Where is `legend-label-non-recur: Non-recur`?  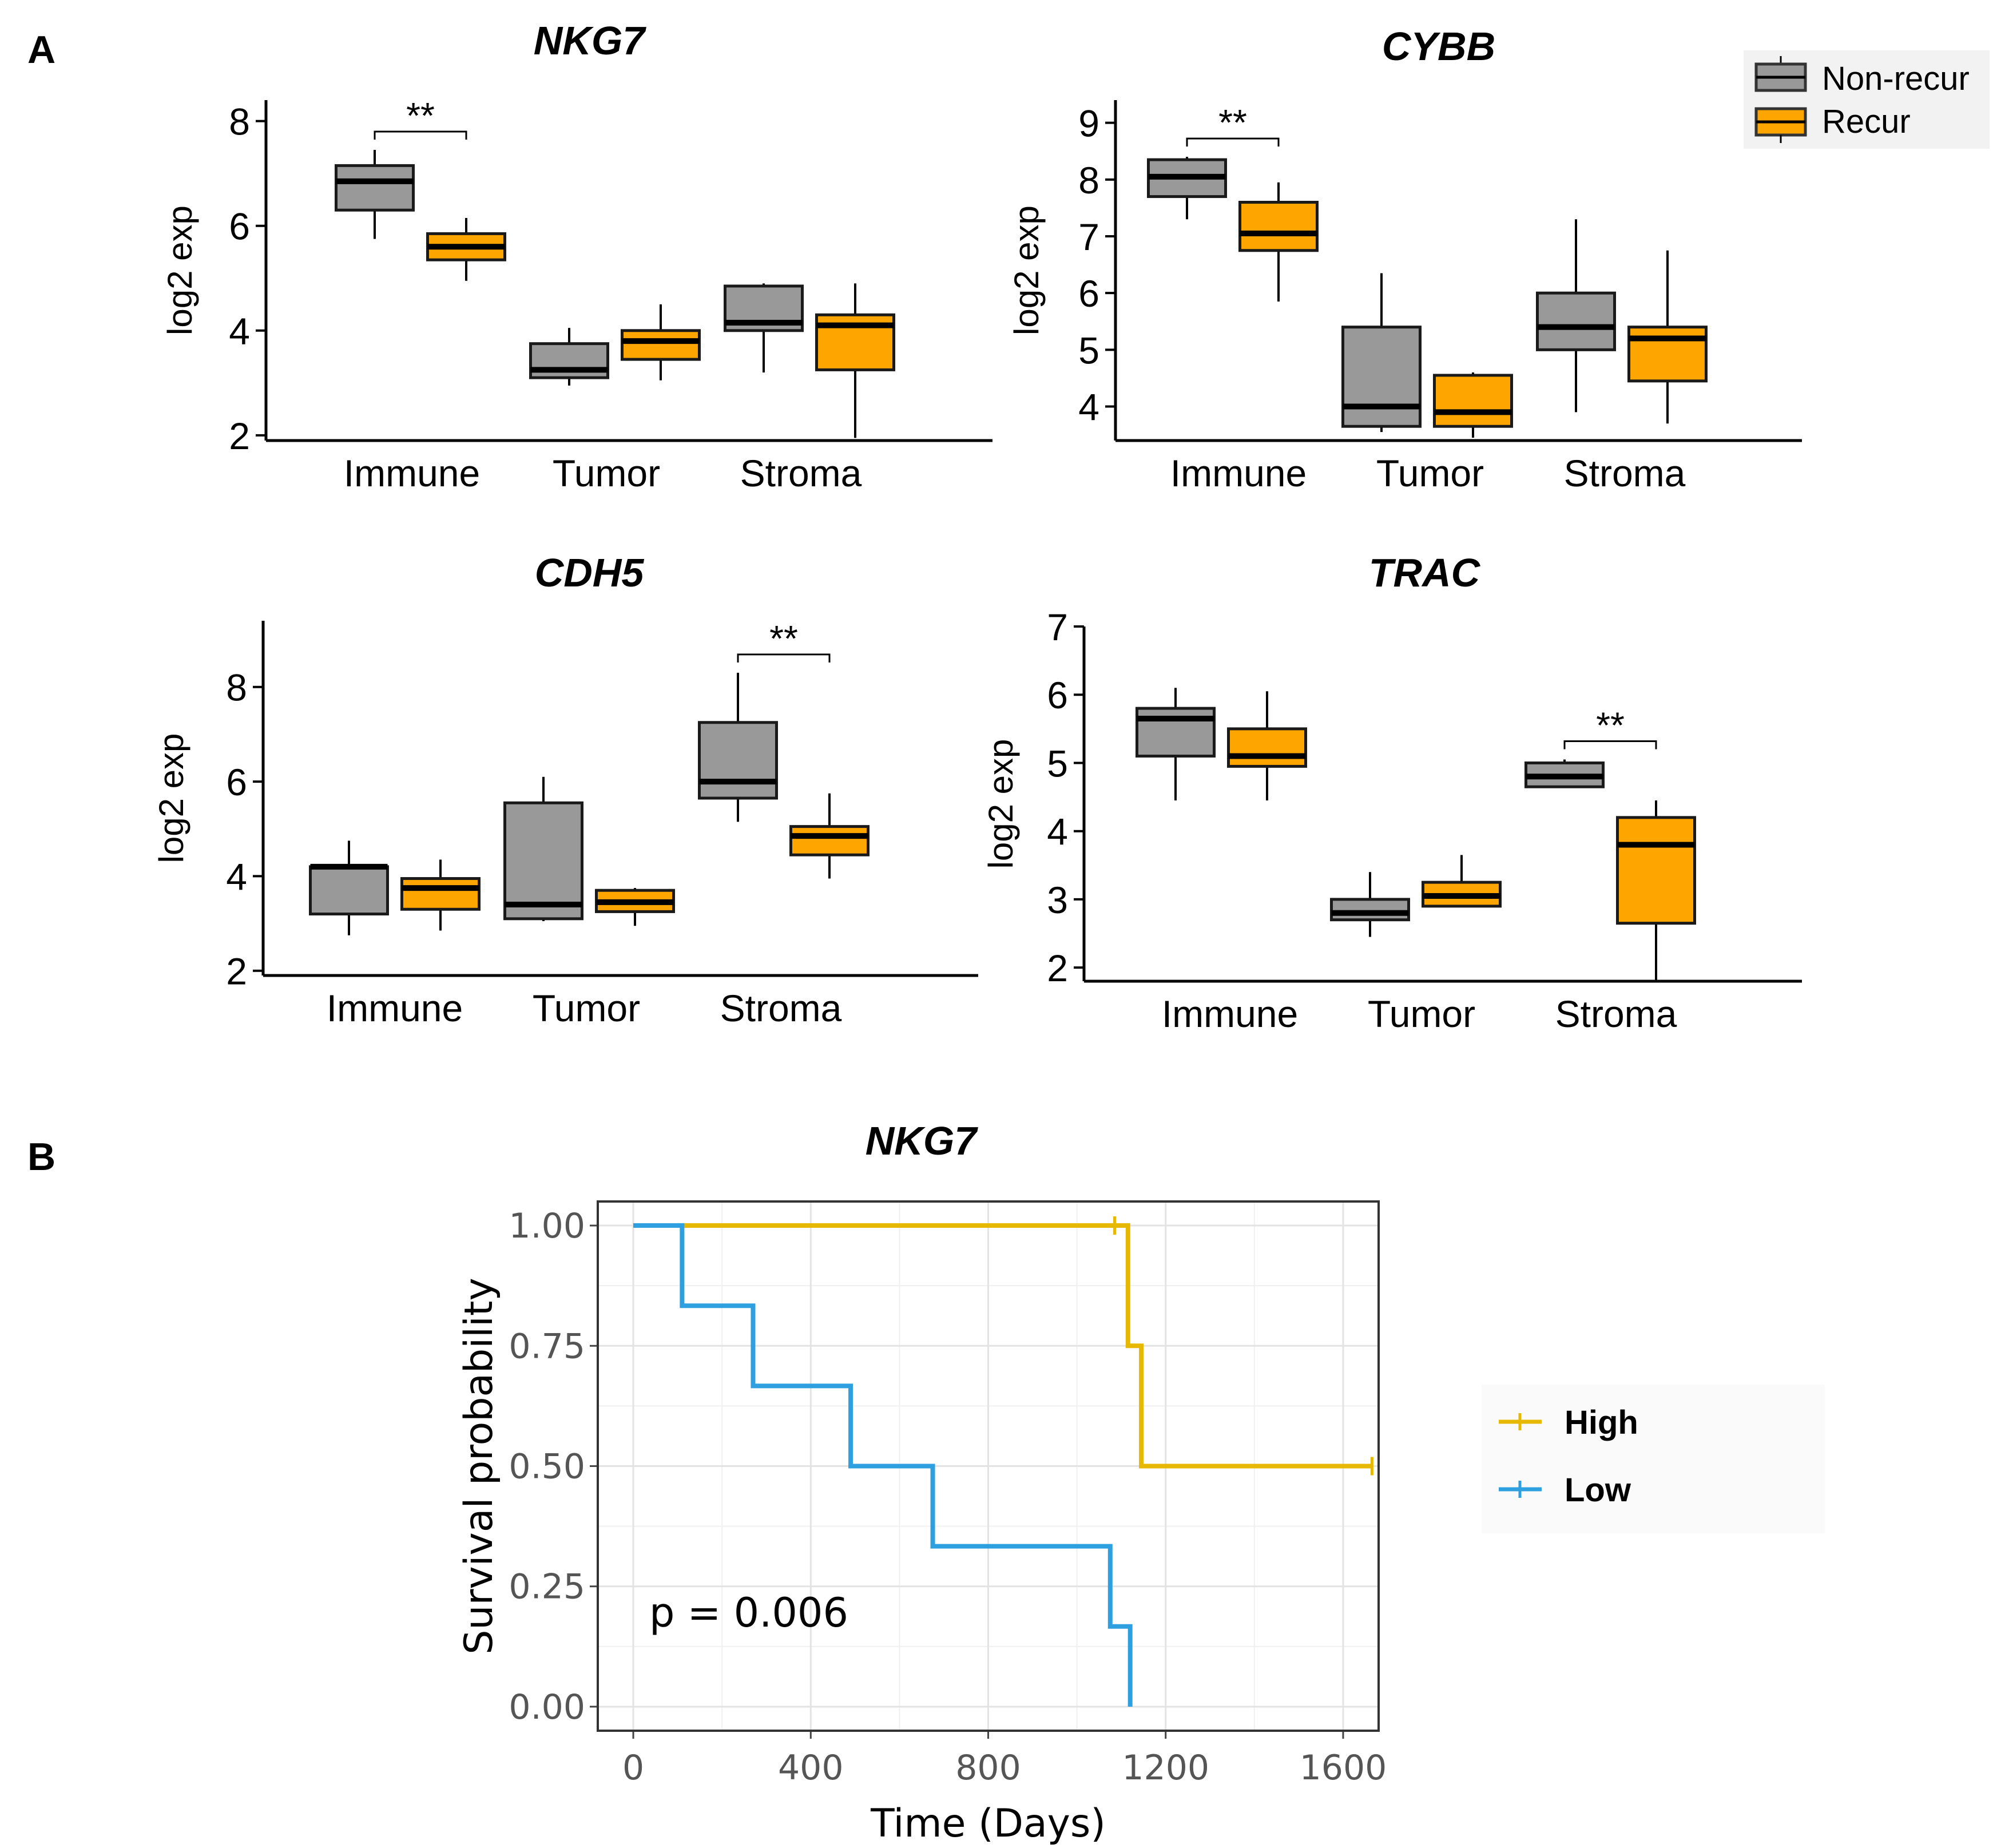
legend-label-non-recur: Non-recur is located at coordinates (1896, 78).